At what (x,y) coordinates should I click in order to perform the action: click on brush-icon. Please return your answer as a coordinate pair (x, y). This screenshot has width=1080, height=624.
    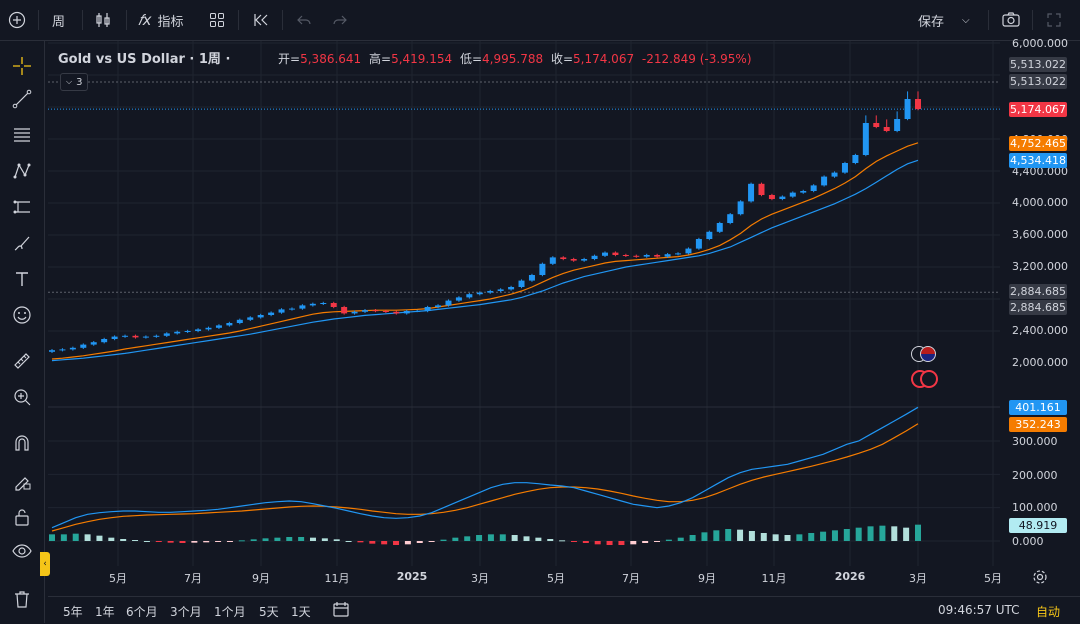
    Looking at the image, I should click on (22, 243).